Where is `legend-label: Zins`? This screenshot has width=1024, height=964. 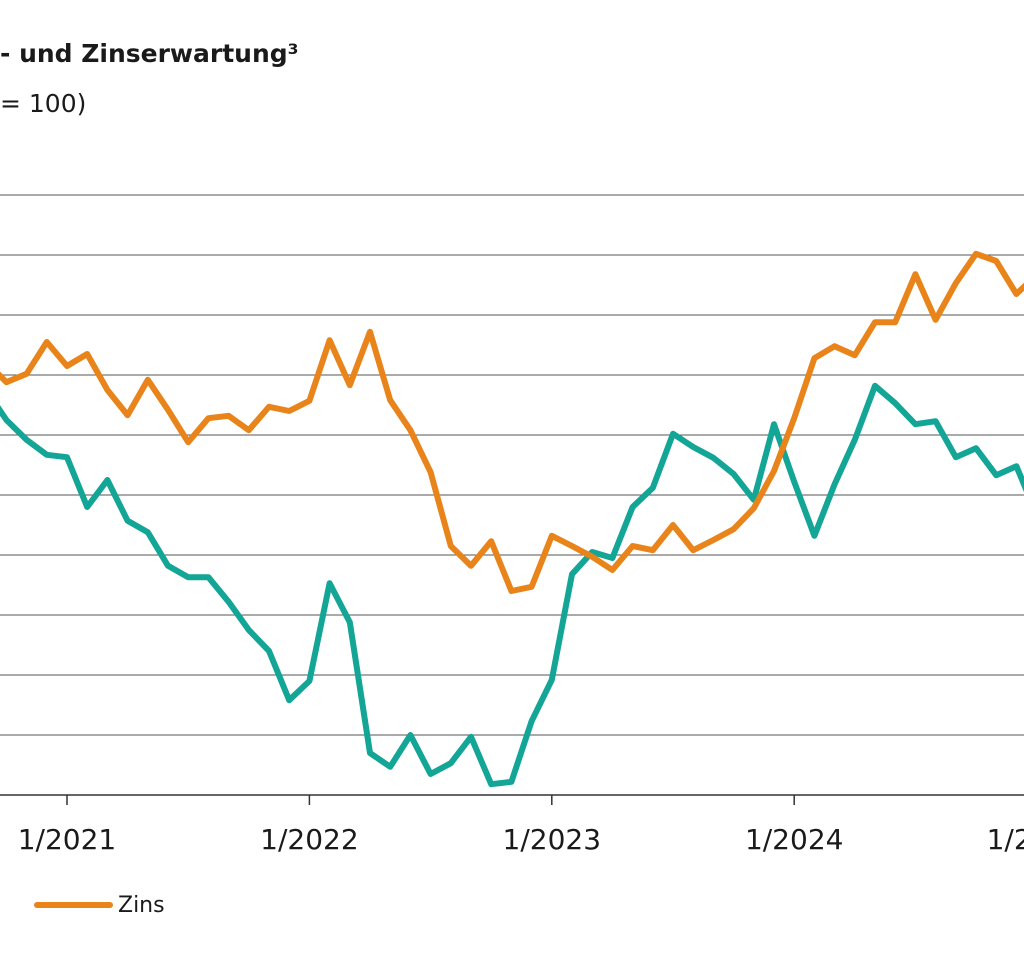
legend-label: Zins is located at coordinates (141, 905).